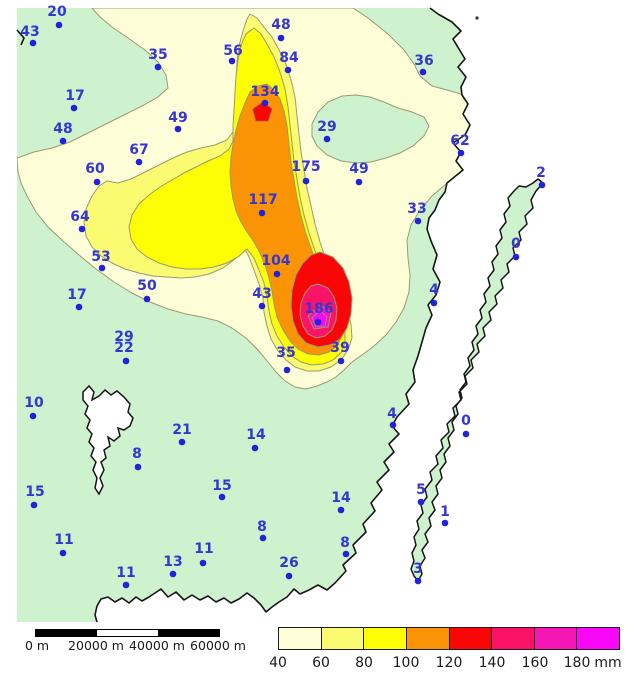  Describe the element at coordinates (157, 55) in the screenshot. I see `station-value-label: 35` at that location.